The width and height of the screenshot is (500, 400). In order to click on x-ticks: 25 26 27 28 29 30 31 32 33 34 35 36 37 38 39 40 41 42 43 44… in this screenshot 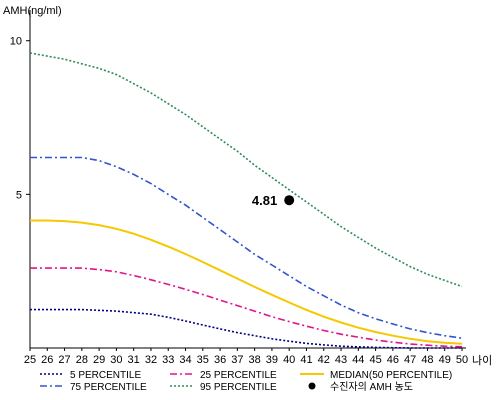, I will do `click(246, 357)`.